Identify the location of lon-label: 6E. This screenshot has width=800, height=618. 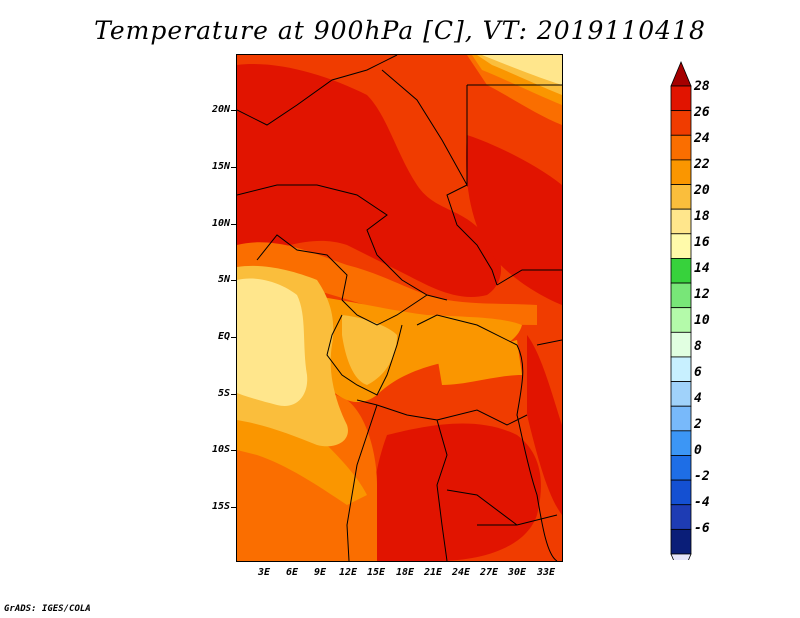
(292, 572).